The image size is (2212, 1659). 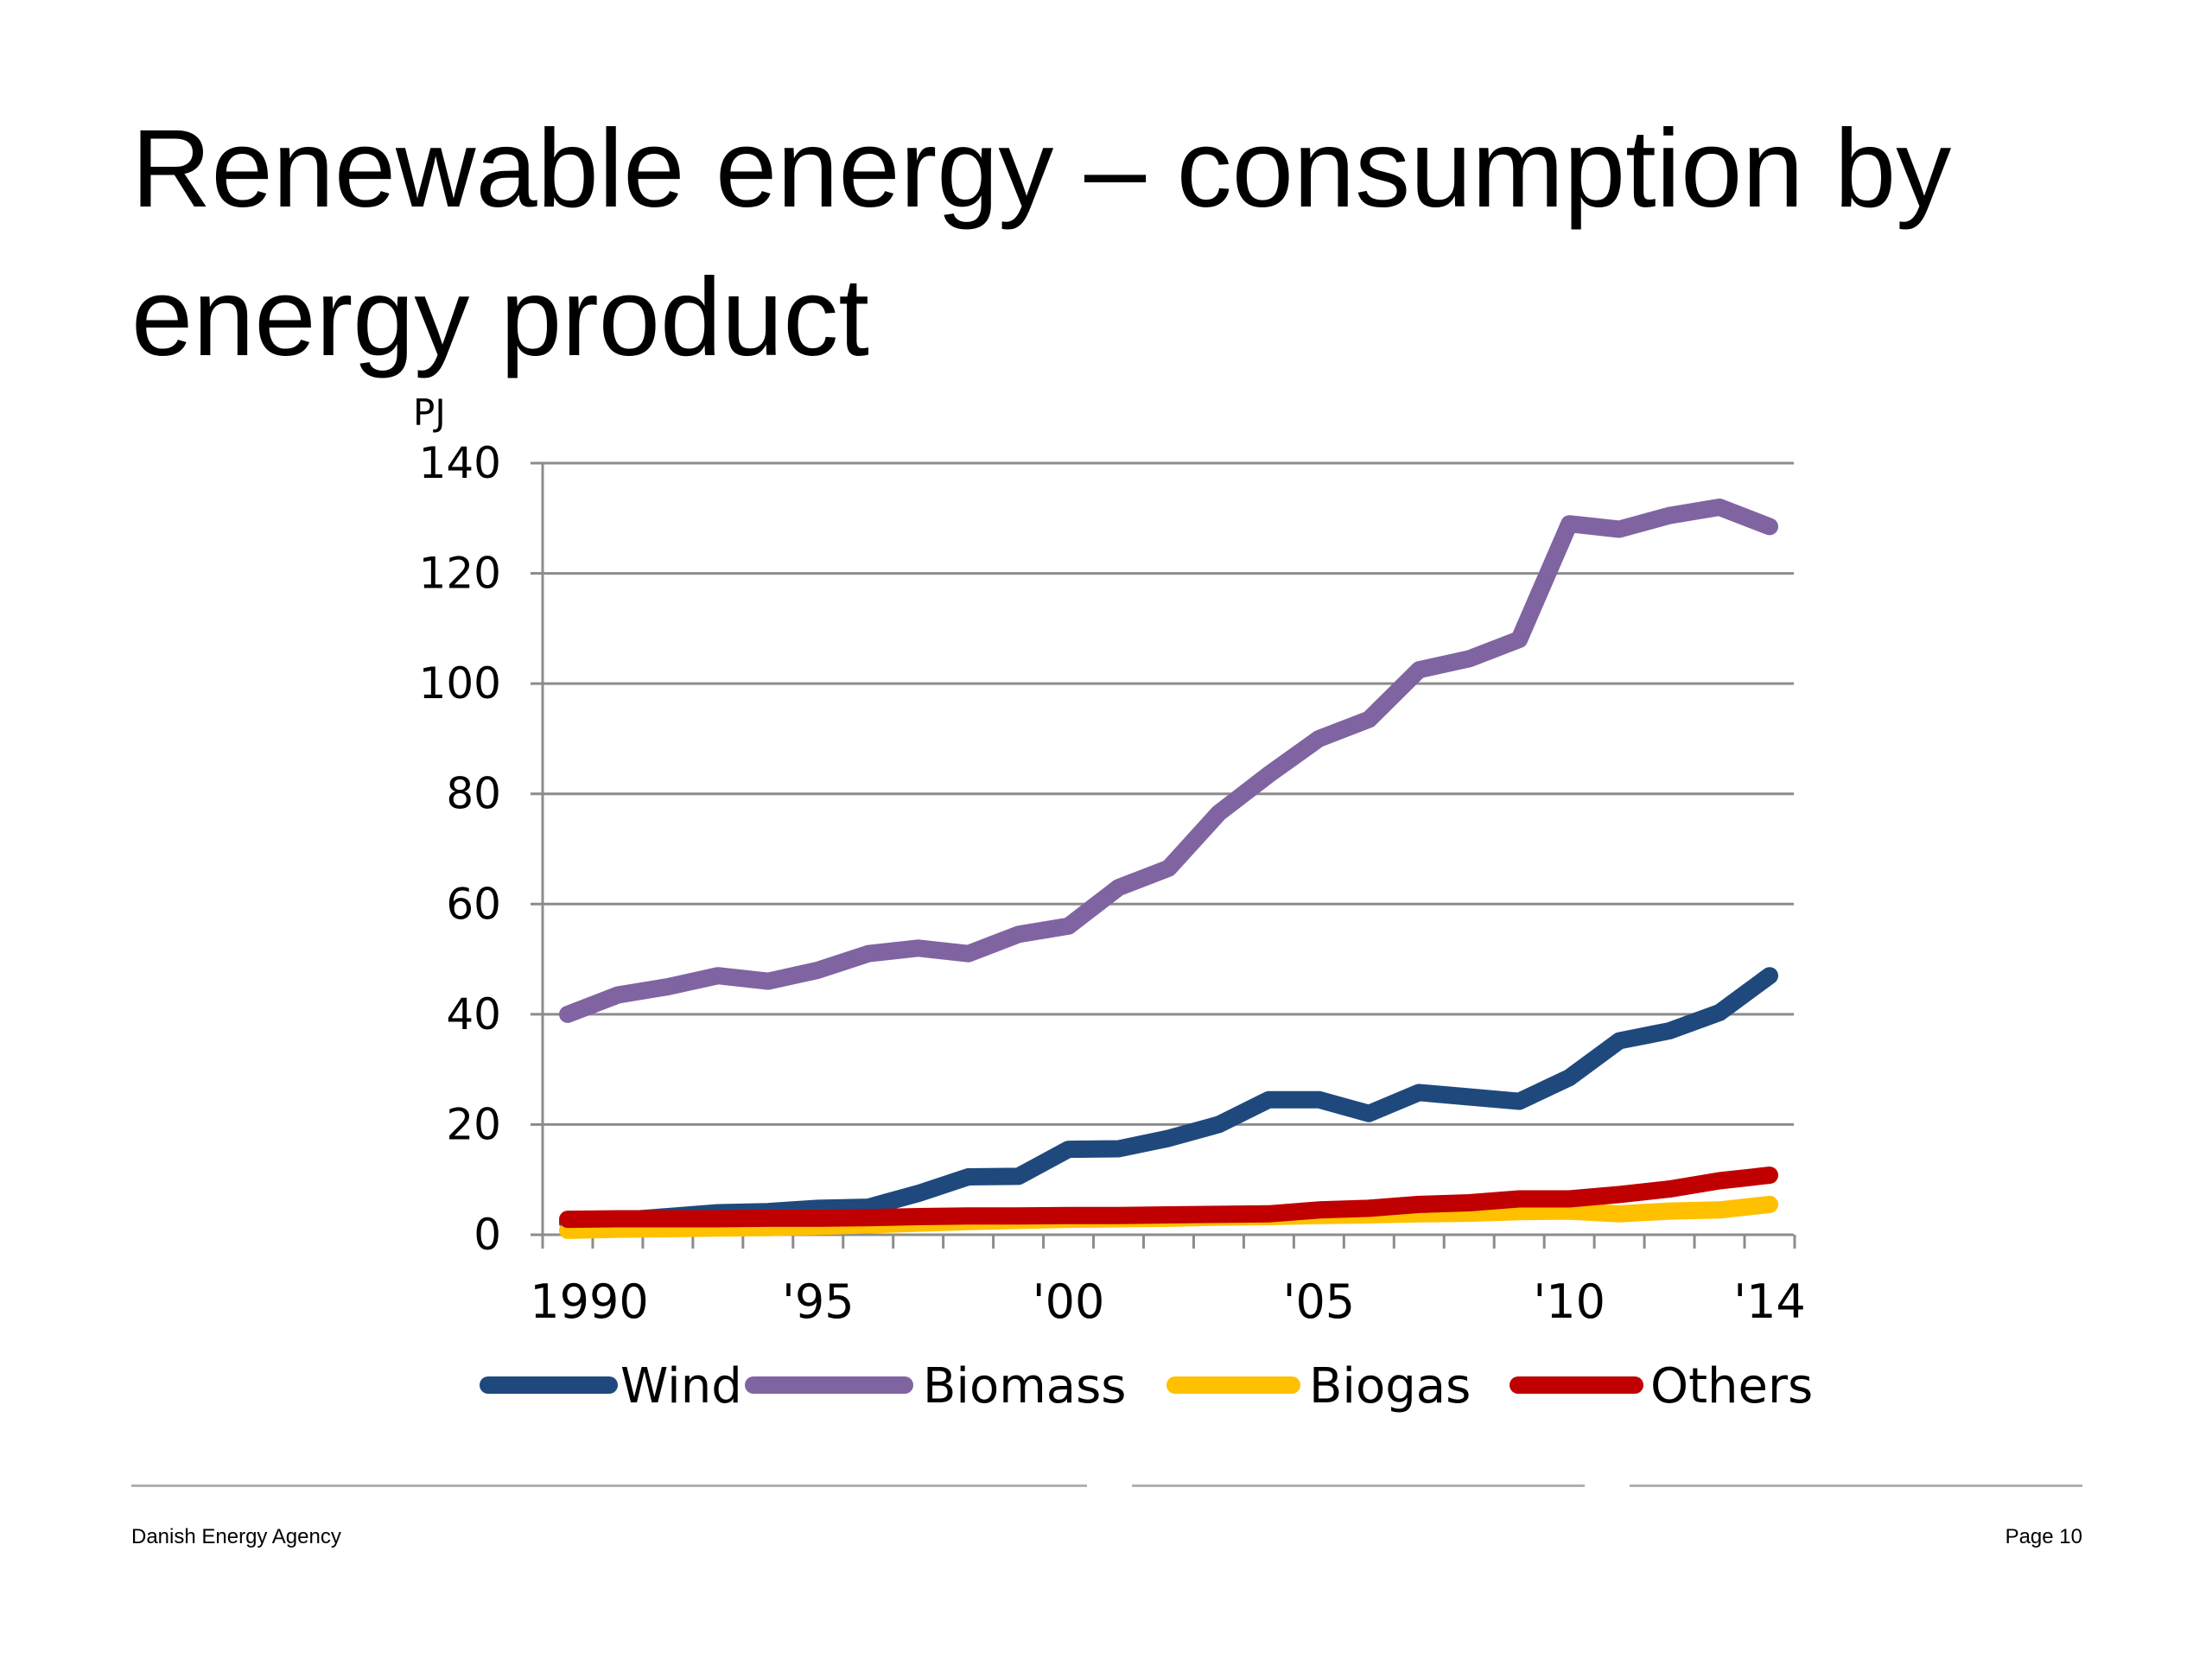 I want to click on series-line-others, so click(x=1168, y=1197).